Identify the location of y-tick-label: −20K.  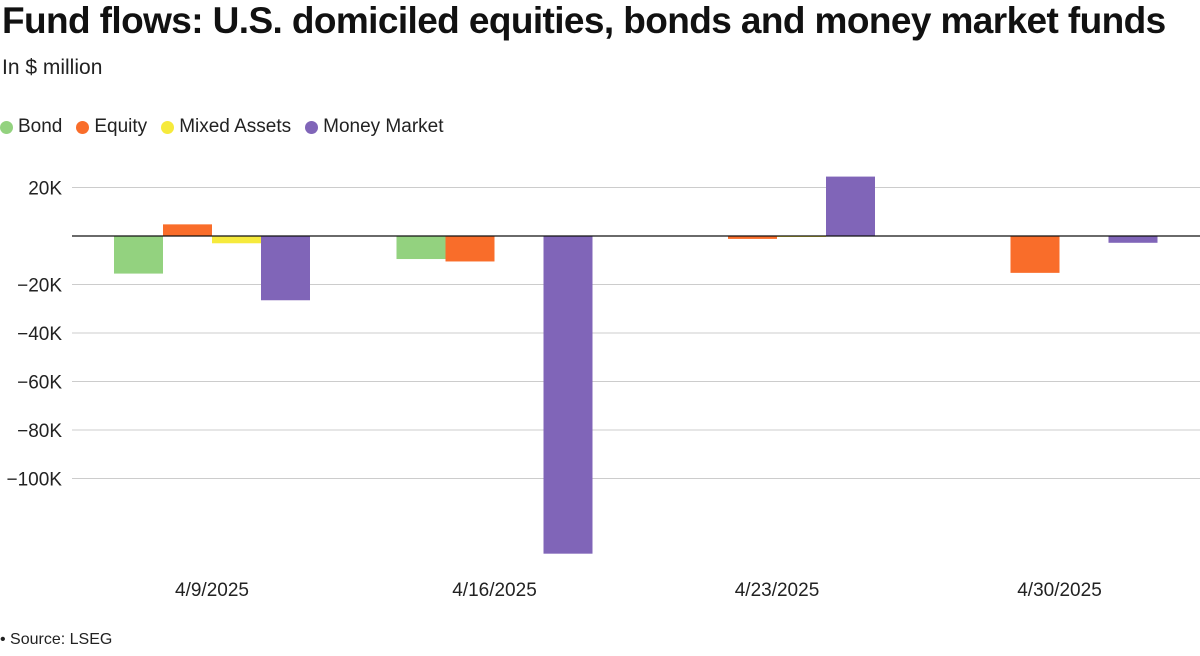
(39, 286).